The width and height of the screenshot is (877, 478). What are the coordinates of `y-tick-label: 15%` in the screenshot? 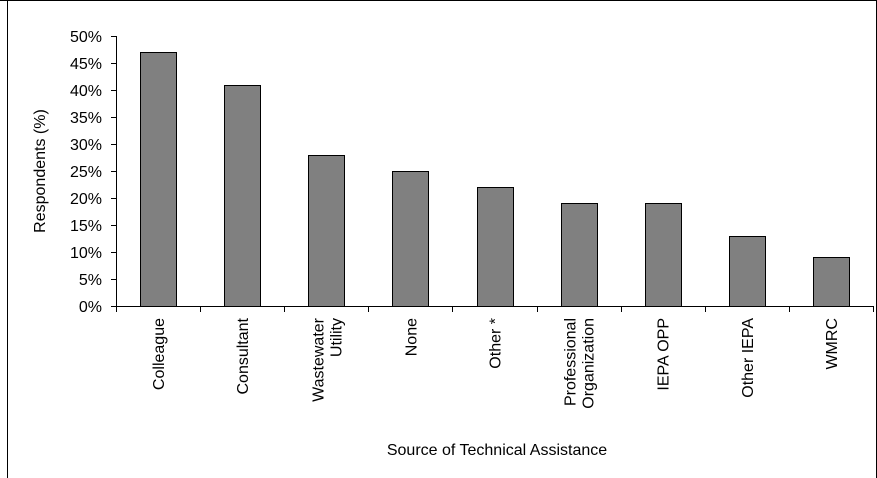 It's located at (86, 226).